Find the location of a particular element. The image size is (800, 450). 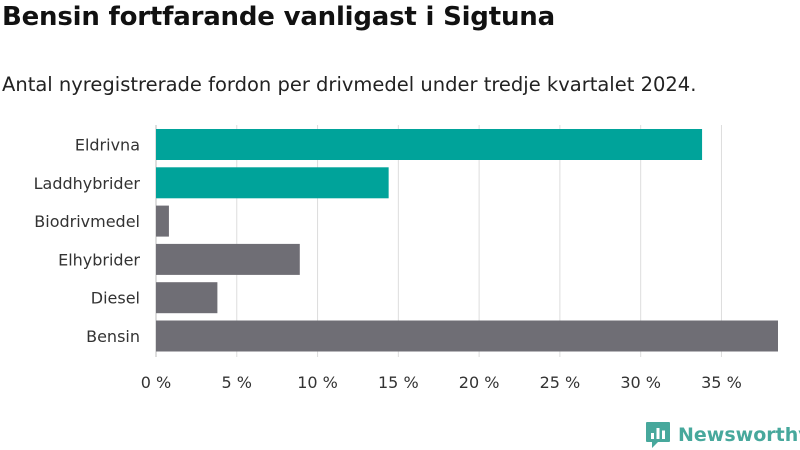

bar-elhybrider is located at coordinates (228, 259).